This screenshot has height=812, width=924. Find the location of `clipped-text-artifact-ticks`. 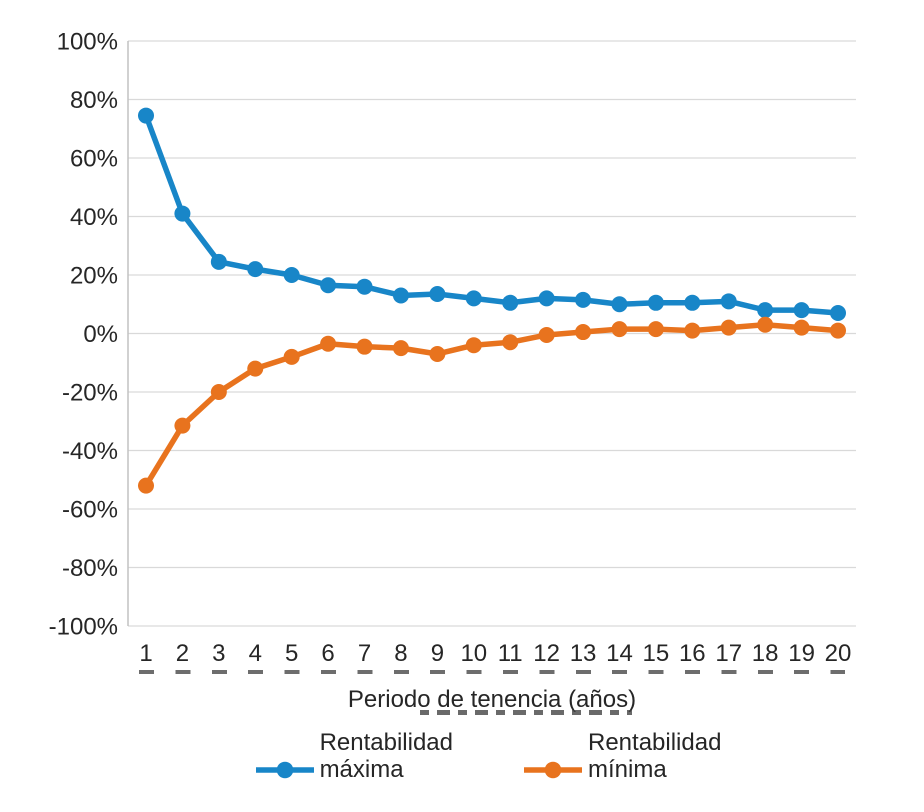

clipped-text-artifact-ticks is located at coordinates (492, 672).